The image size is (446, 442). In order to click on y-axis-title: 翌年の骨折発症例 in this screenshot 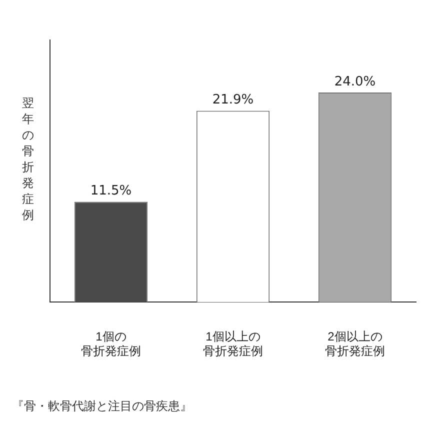, I will do `click(28, 159)`.